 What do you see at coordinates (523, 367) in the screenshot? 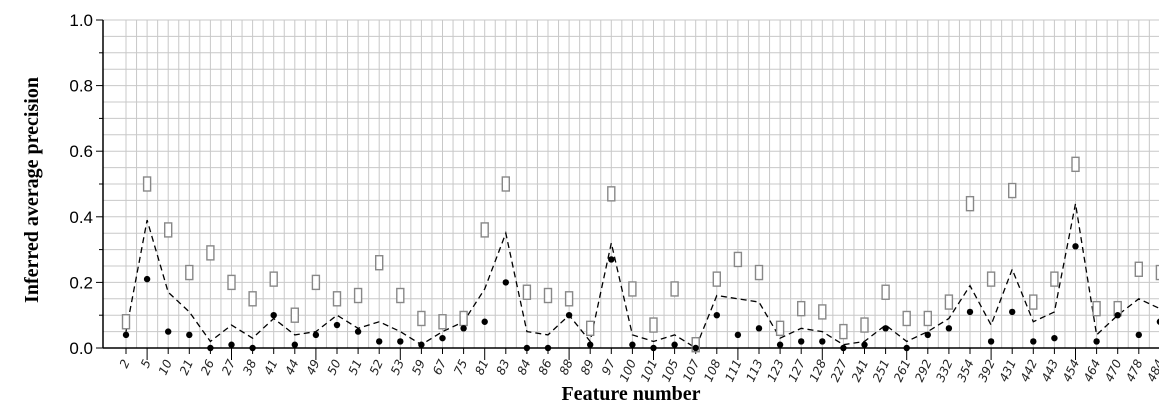
I see `x-tick-label: 84` at bounding box center [523, 367].